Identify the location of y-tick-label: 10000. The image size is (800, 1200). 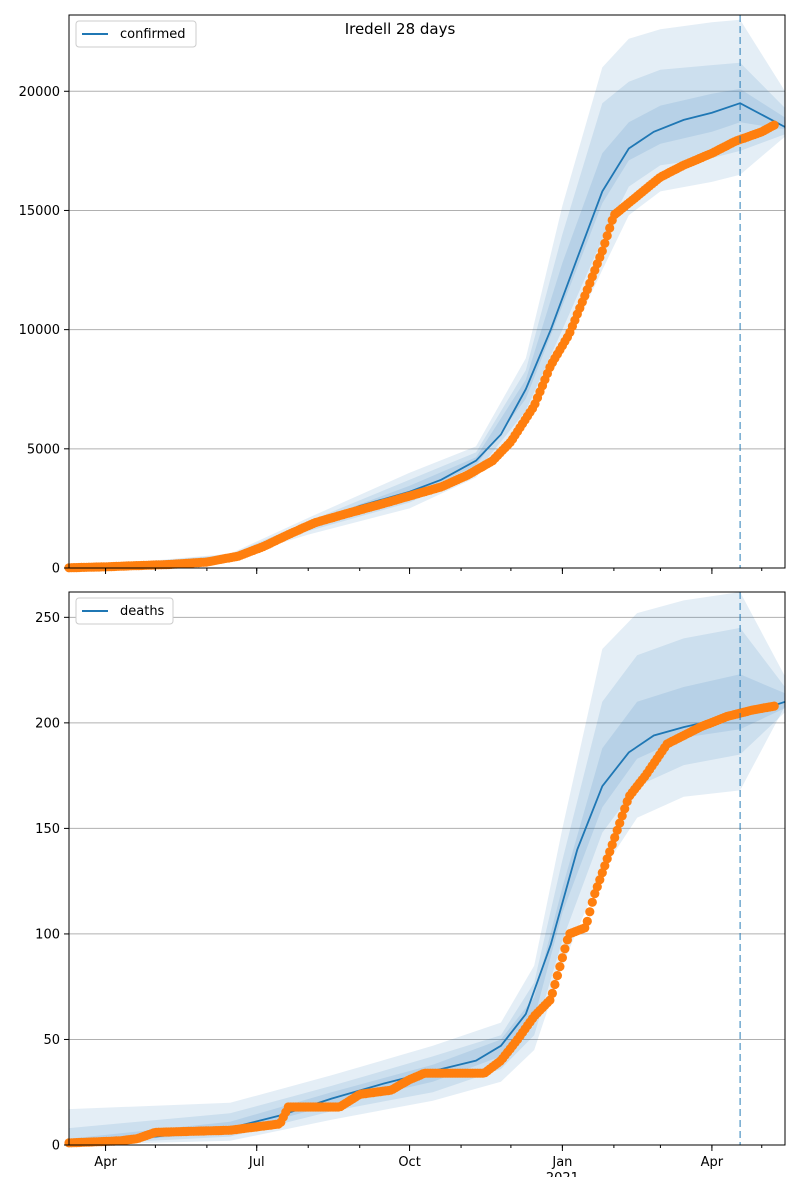
(39, 330).